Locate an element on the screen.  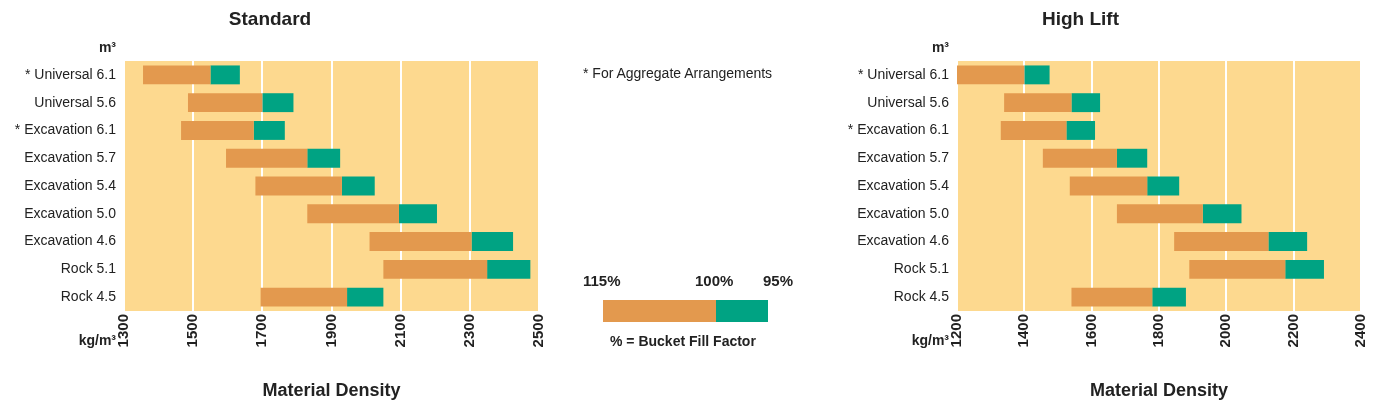
x-tick-label: 1500 is located at coordinates (192, 331).